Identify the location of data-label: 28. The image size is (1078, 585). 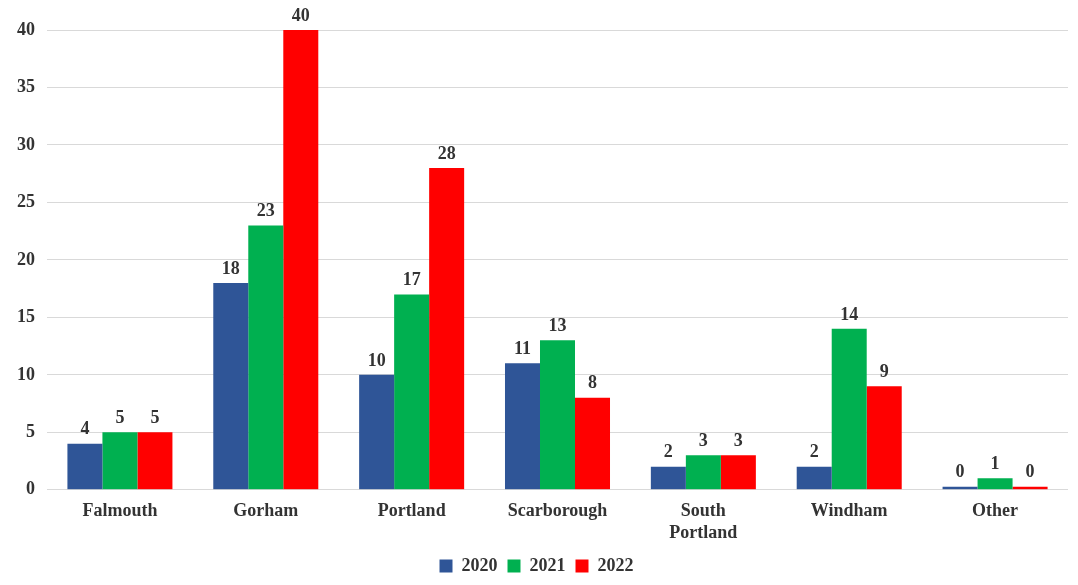
(446, 152).